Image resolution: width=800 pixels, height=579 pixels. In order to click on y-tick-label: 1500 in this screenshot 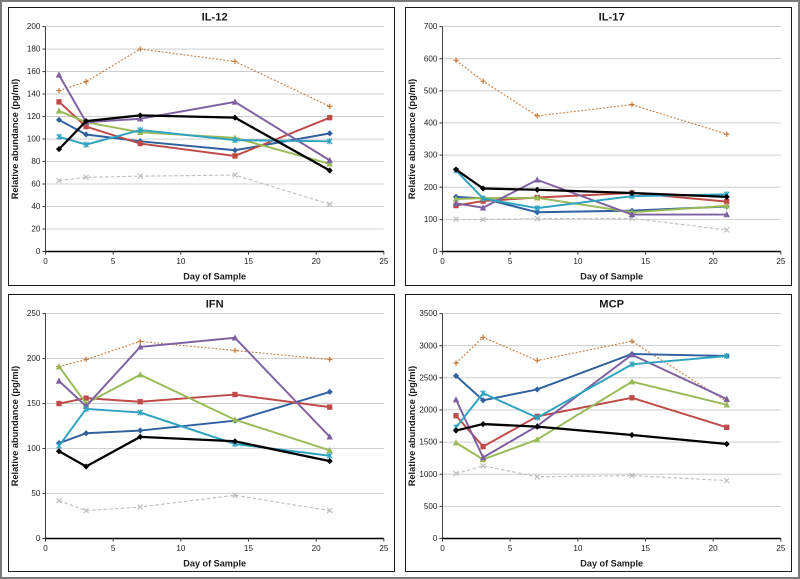, I will do `click(428, 441)`.